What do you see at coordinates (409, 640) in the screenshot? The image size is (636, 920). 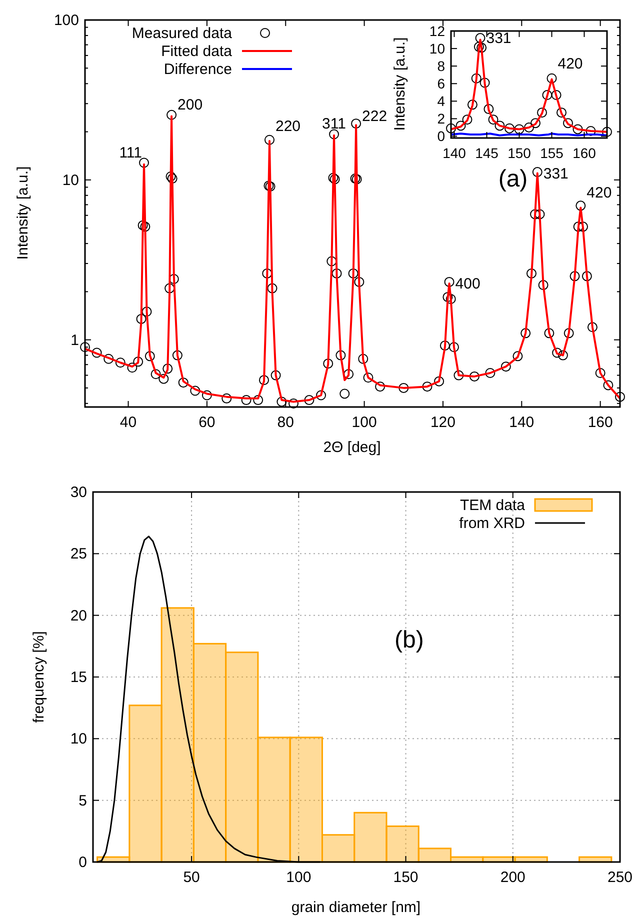 I see `annotation: (b)` at bounding box center [409, 640].